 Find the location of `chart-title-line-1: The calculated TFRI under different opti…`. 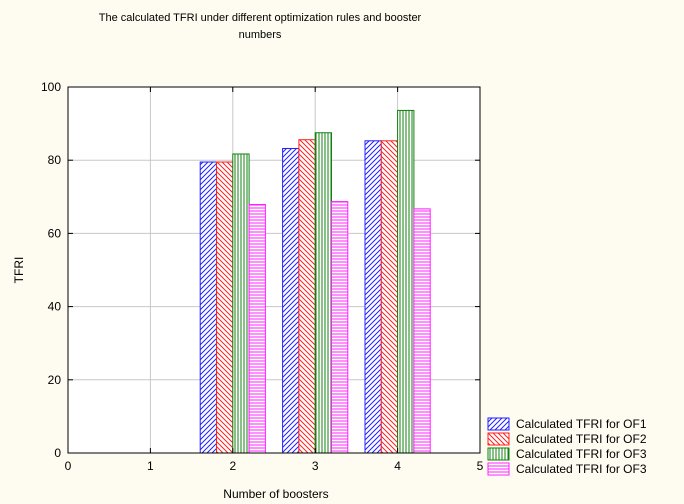

chart-title-line-1: The calculated TFRI under different opti… is located at coordinates (260, 18).